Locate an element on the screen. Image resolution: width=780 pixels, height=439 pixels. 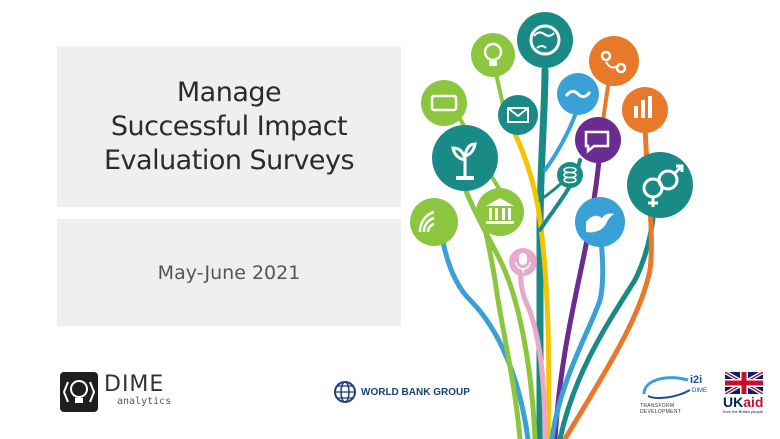
i2i-dime-logo: i2i DIME TRANSFORM DEVELOPMENT is located at coordinates (676, 393).